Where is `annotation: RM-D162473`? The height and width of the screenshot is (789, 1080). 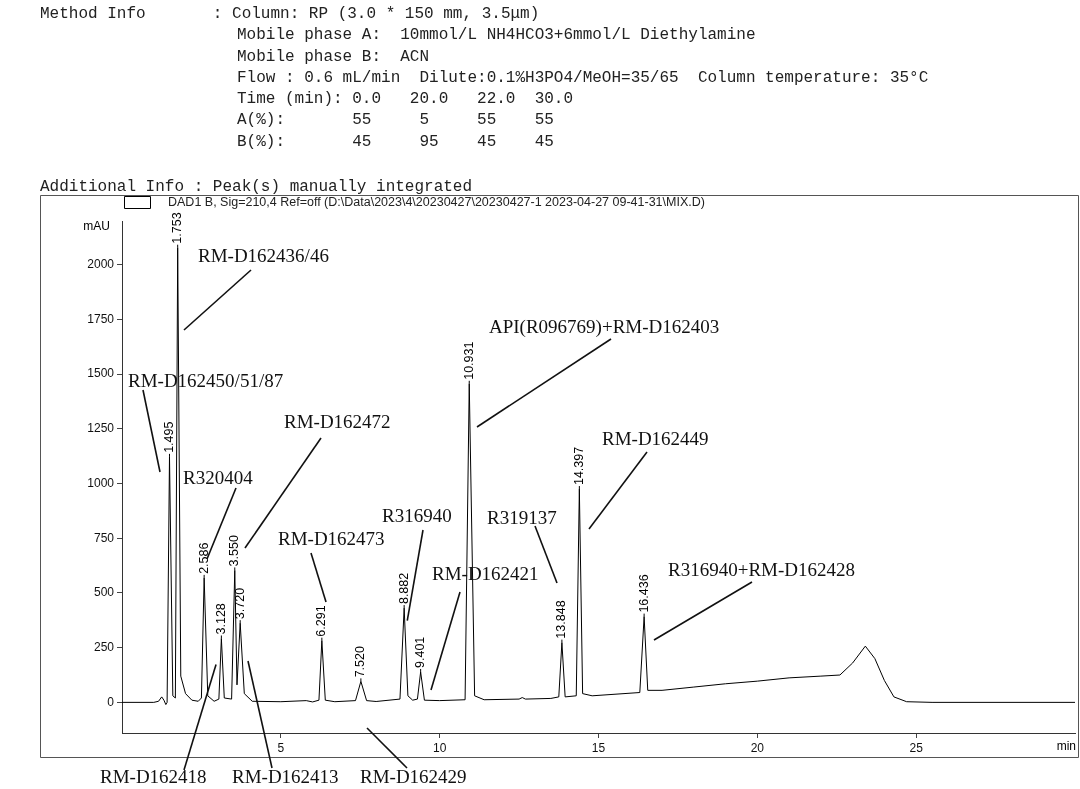
annotation: RM-D162473 is located at coordinates (331, 538).